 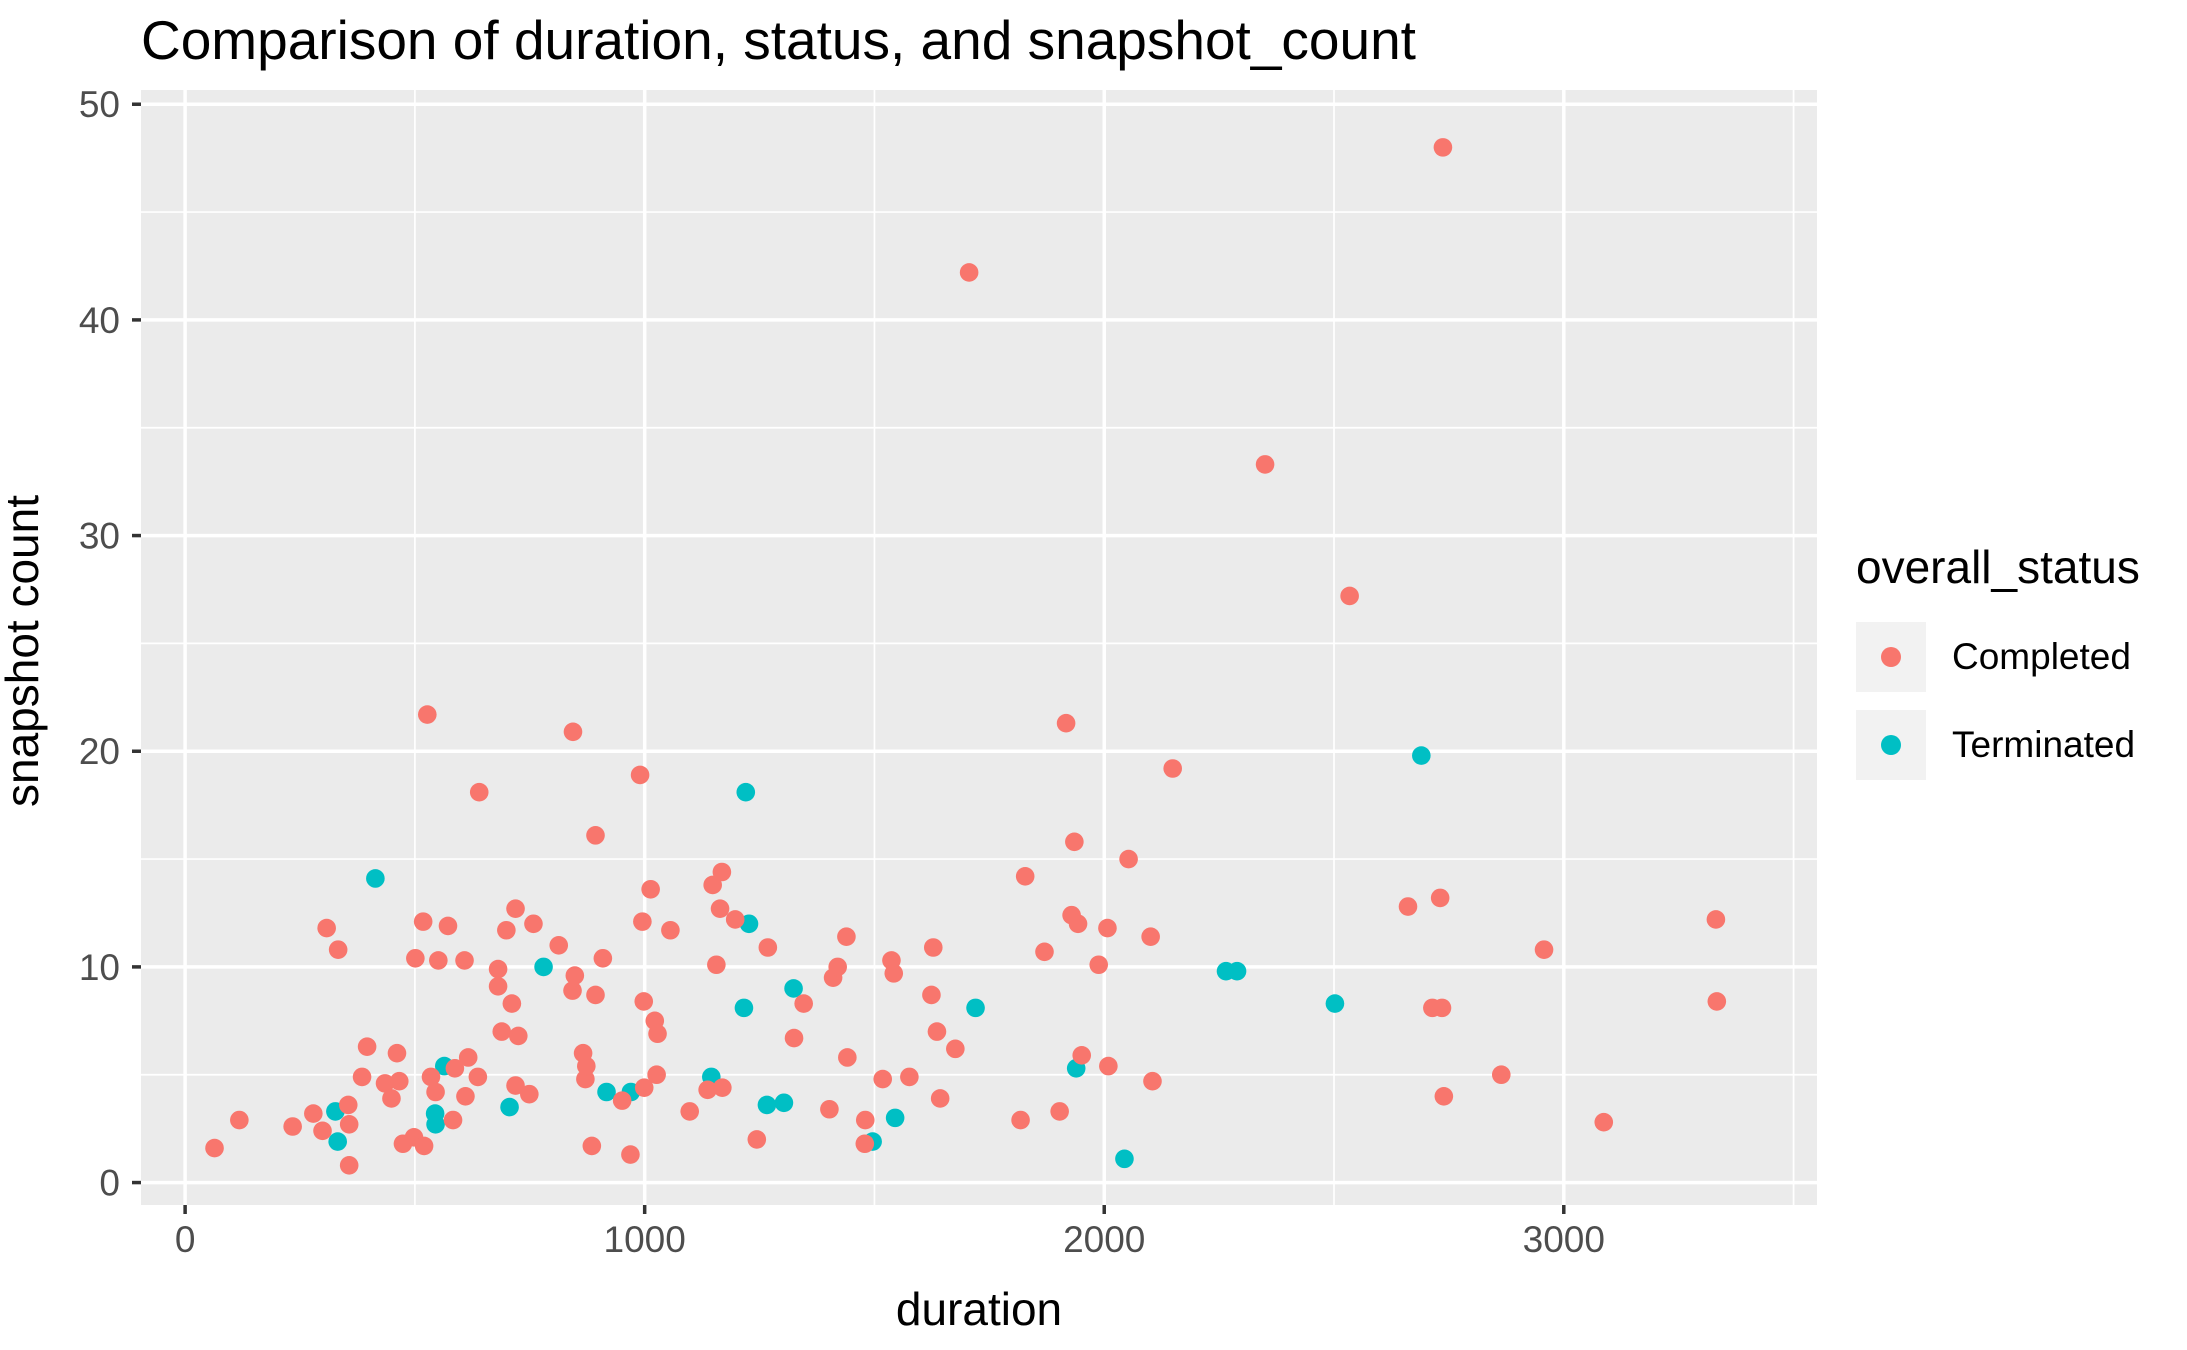 What do you see at coordinates (99, 320) in the screenshot?
I see `y-tick-label: 40` at bounding box center [99, 320].